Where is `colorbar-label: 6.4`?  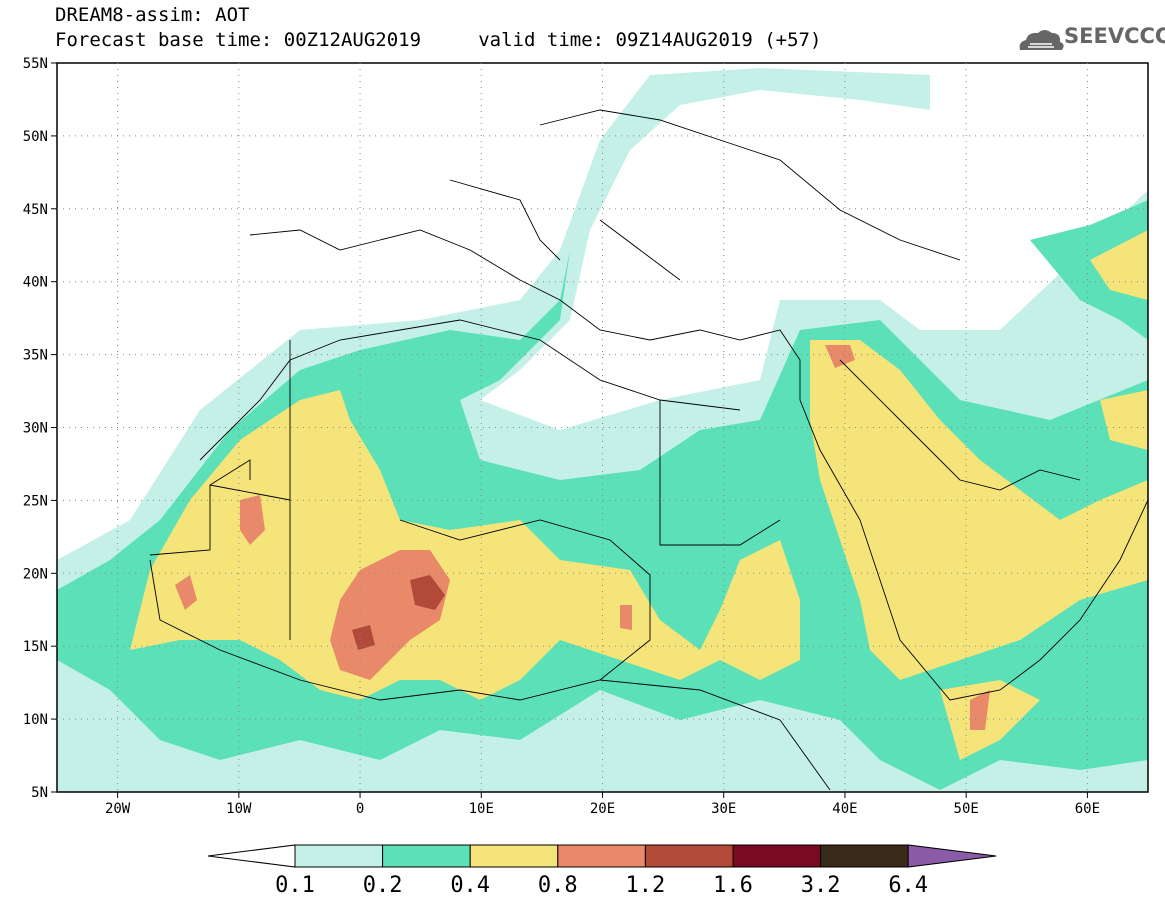
colorbar-label: 6.4 is located at coordinates (908, 885).